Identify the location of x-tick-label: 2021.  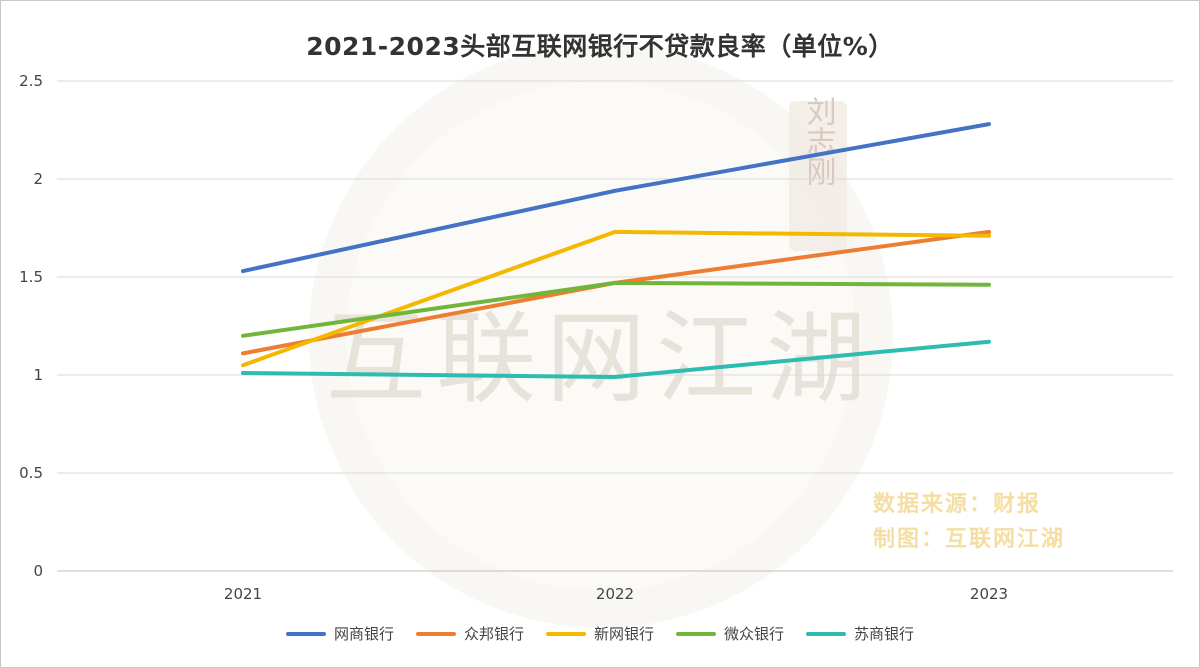
(243, 594).